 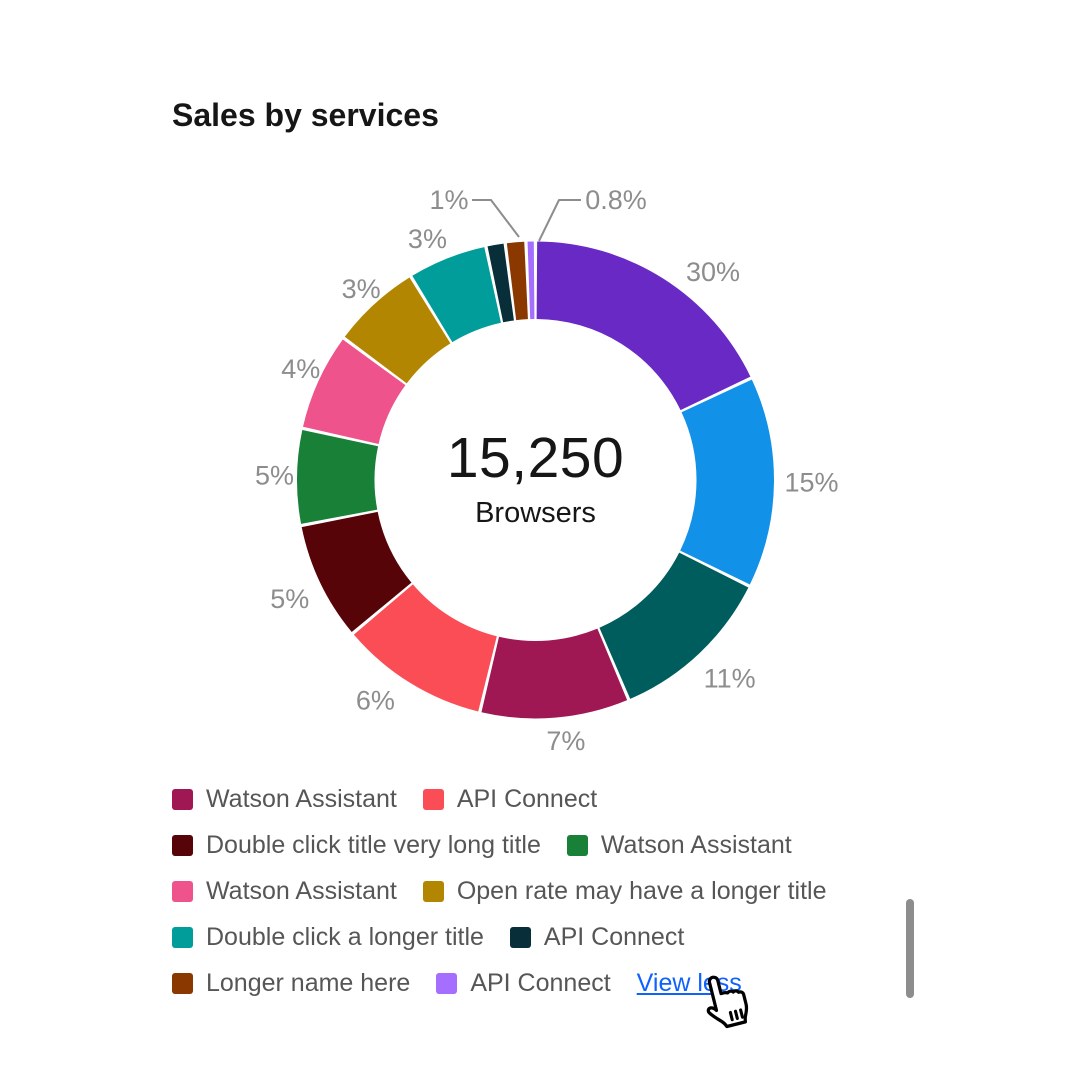 What do you see at coordinates (345, 936) in the screenshot?
I see `legend-label: Double click a longer title` at bounding box center [345, 936].